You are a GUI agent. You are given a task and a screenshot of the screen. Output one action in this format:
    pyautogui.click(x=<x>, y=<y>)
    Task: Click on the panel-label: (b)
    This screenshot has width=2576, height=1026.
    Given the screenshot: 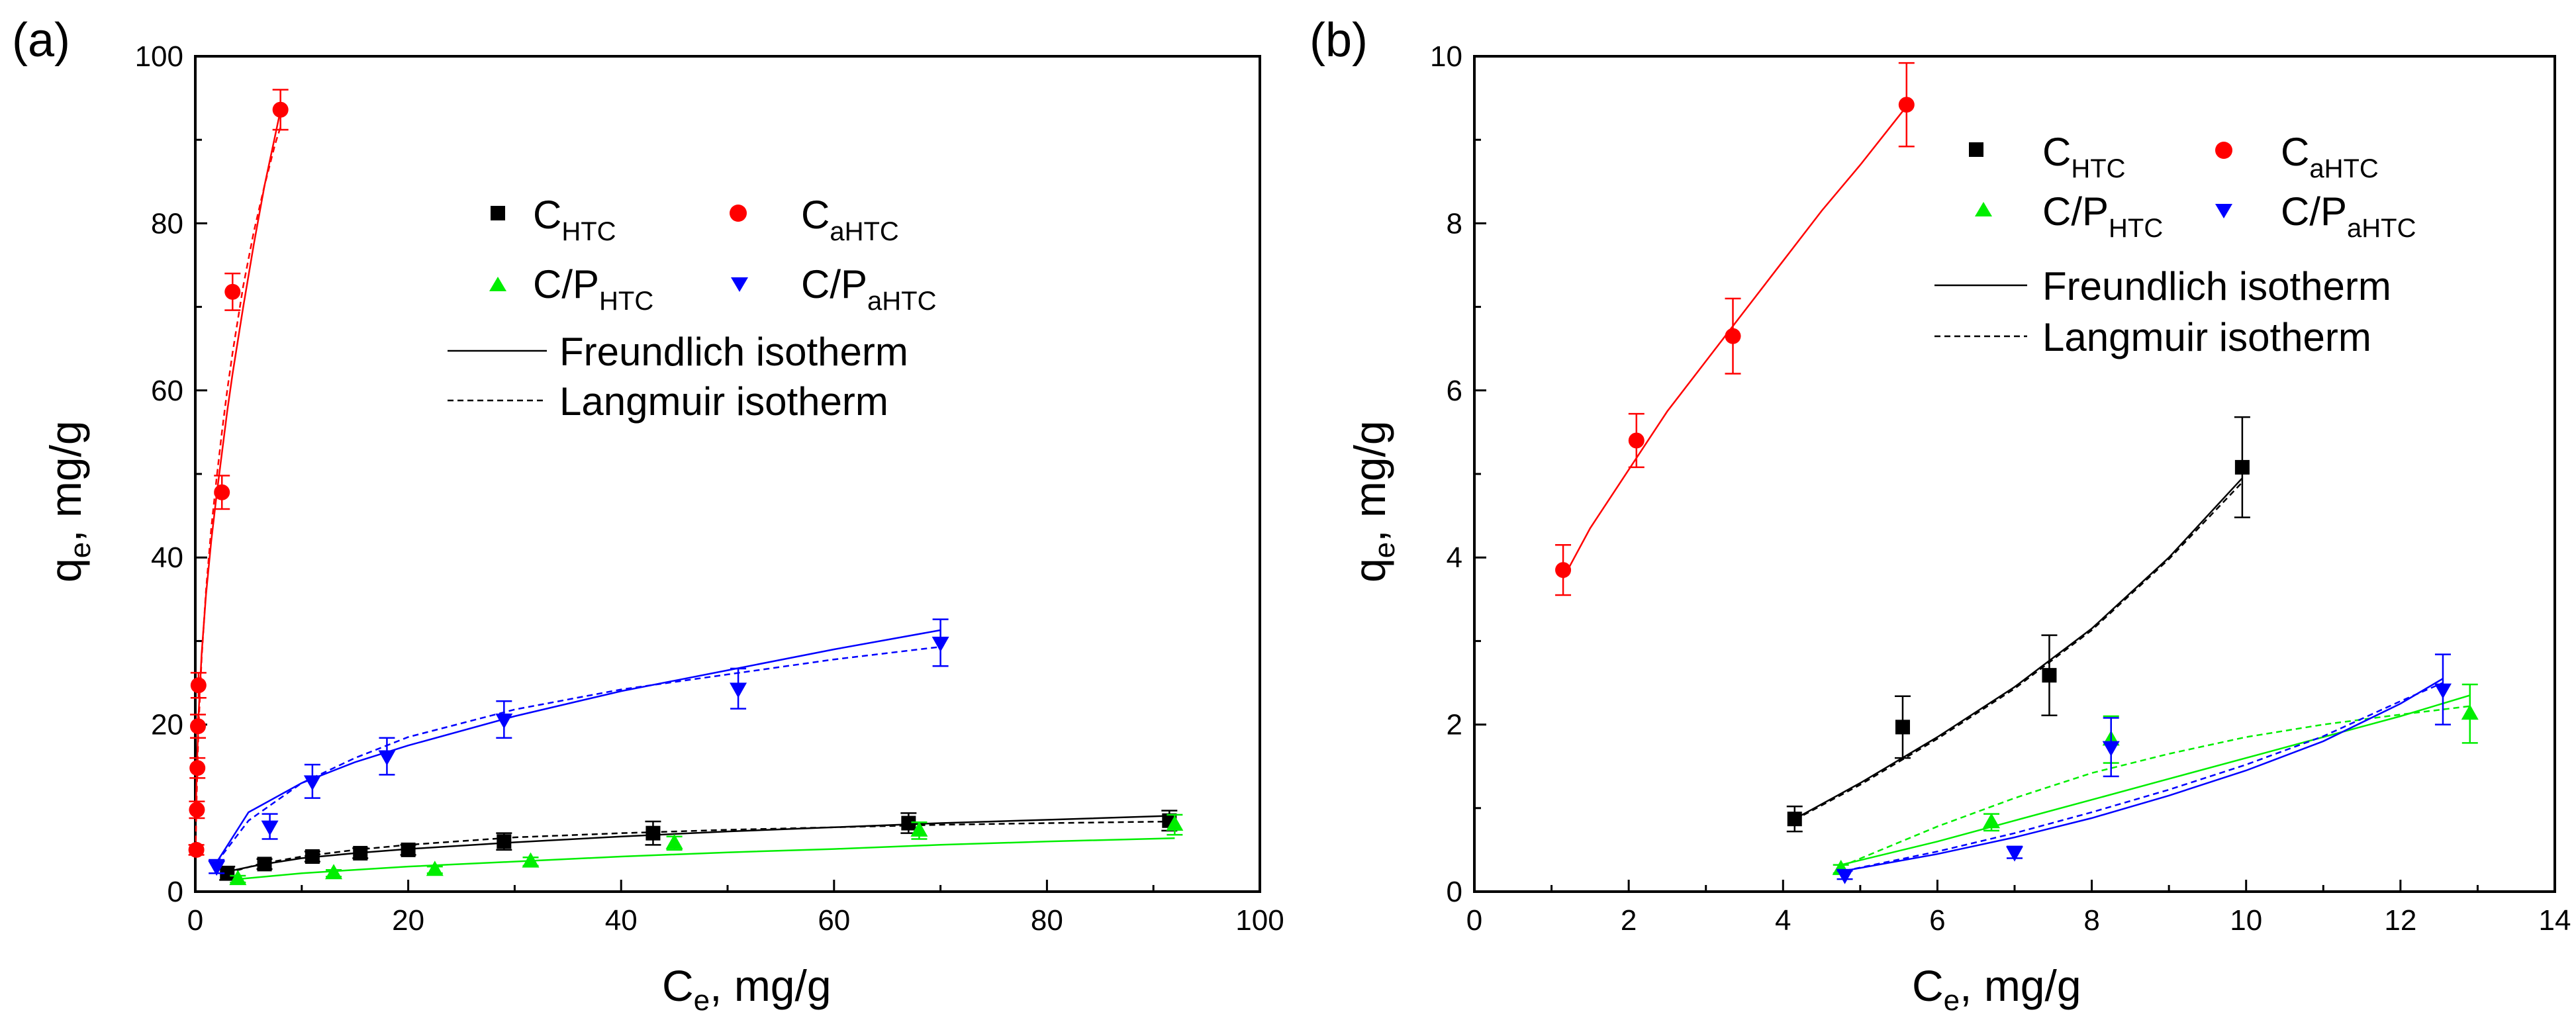 What is the action you would take?
    pyautogui.click(x=1339, y=41)
    